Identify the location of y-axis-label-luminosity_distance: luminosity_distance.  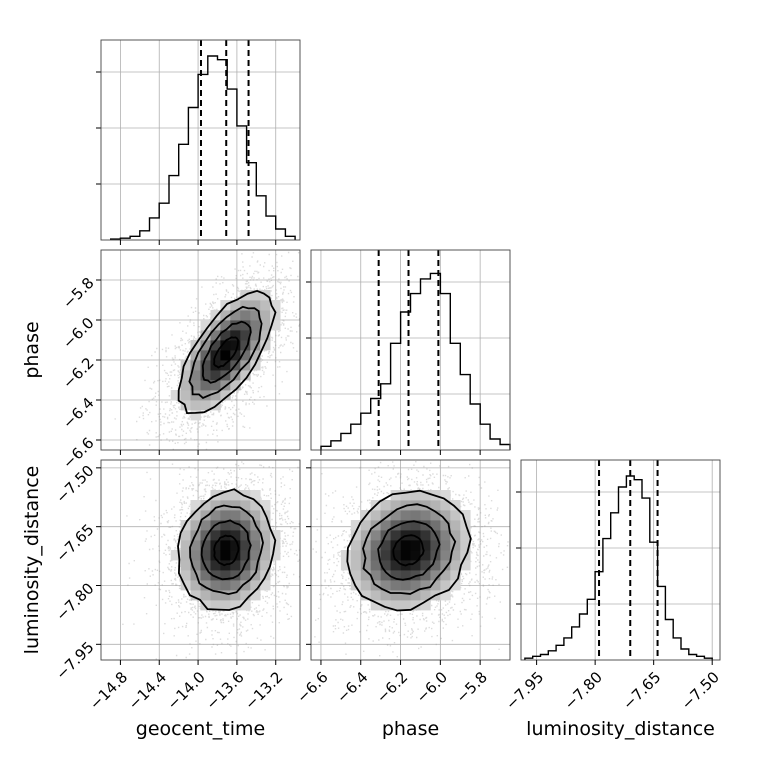
(32, 560).